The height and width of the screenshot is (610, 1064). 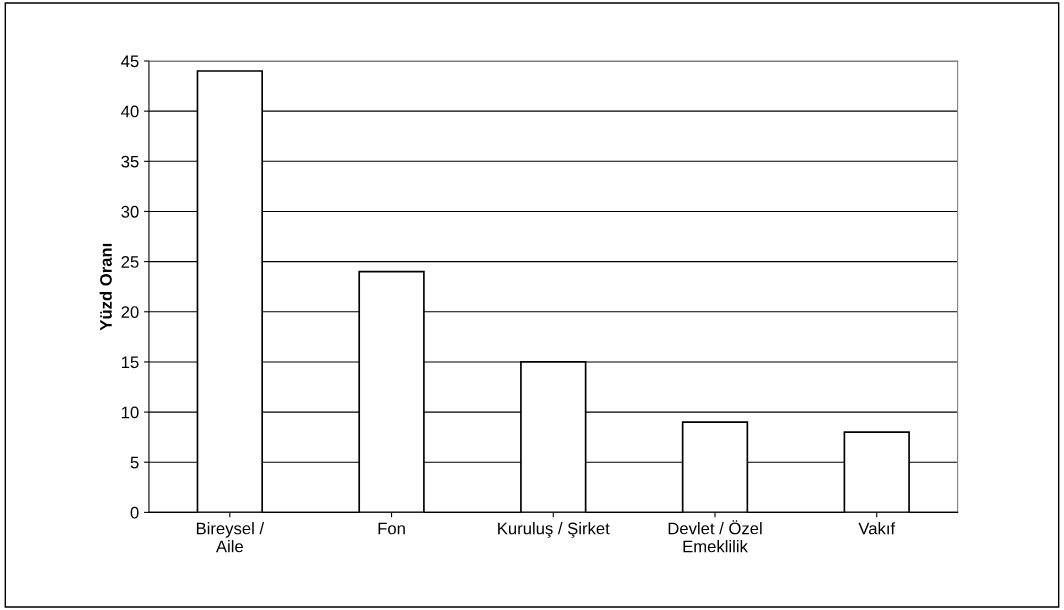 What do you see at coordinates (230, 537) in the screenshot?
I see `x-tick-label: Bireysel / Aile` at bounding box center [230, 537].